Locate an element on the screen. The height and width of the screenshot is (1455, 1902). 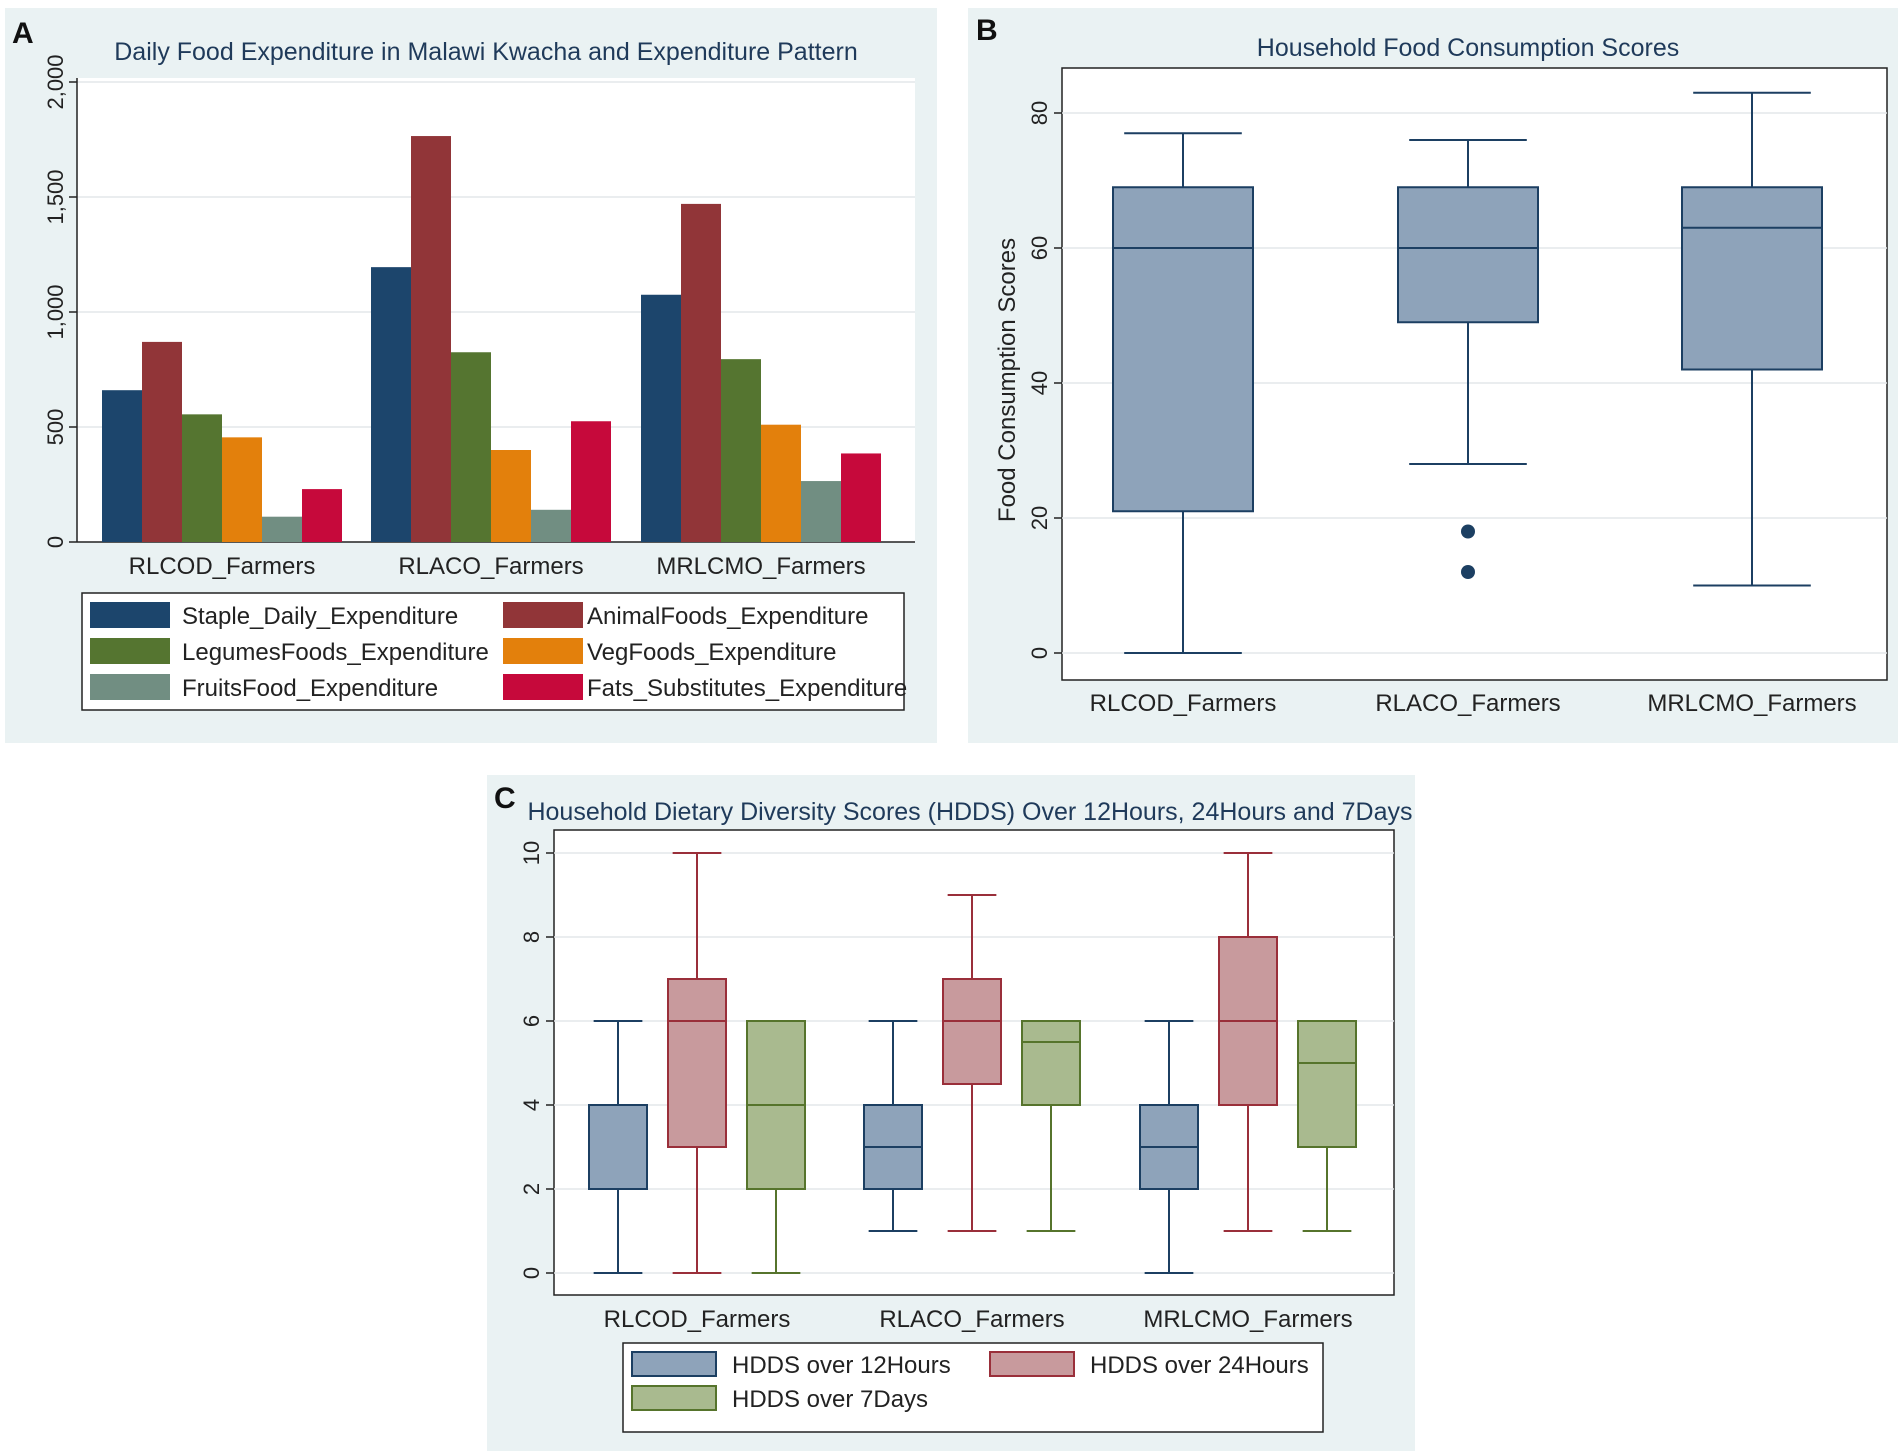
bar-staple-daily-expenditure-mrlcmo-farmers is located at coordinates (661, 418).